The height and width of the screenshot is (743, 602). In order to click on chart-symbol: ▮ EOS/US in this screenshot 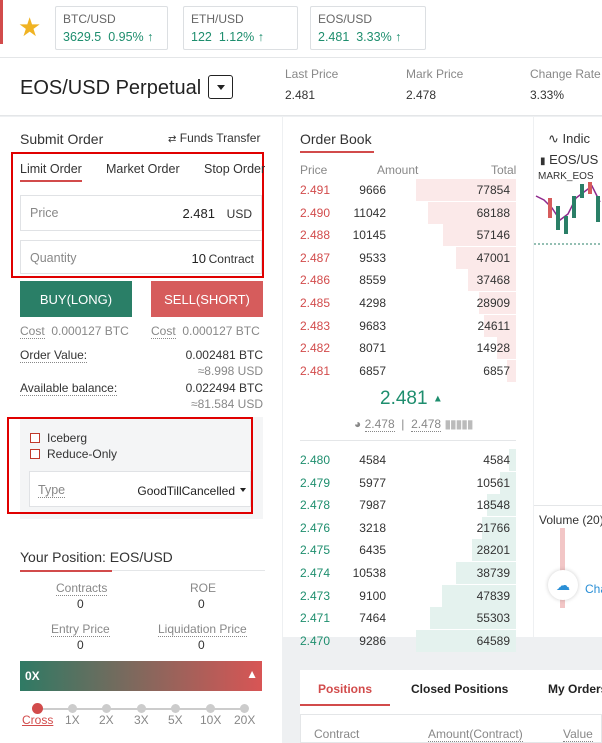, I will do `click(569, 159)`.